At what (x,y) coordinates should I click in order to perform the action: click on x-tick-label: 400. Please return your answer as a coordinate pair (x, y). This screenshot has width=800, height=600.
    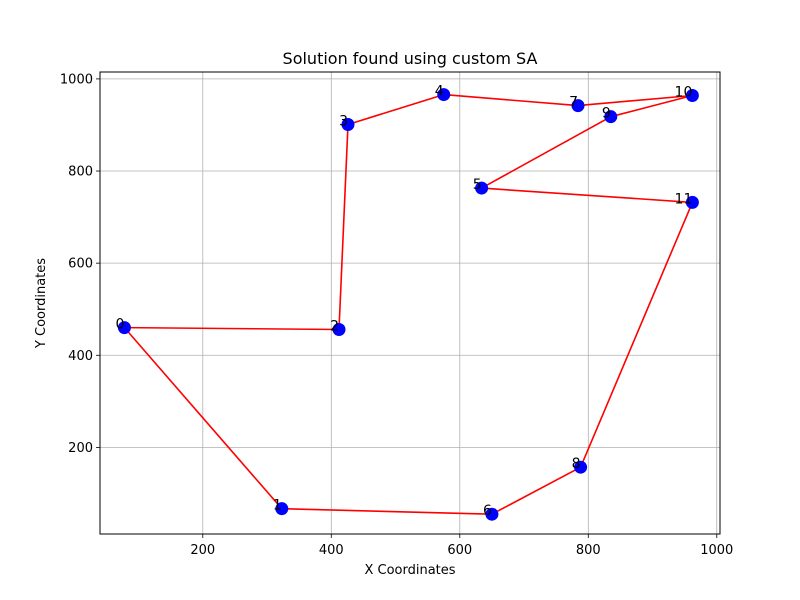
    Looking at the image, I should click on (331, 550).